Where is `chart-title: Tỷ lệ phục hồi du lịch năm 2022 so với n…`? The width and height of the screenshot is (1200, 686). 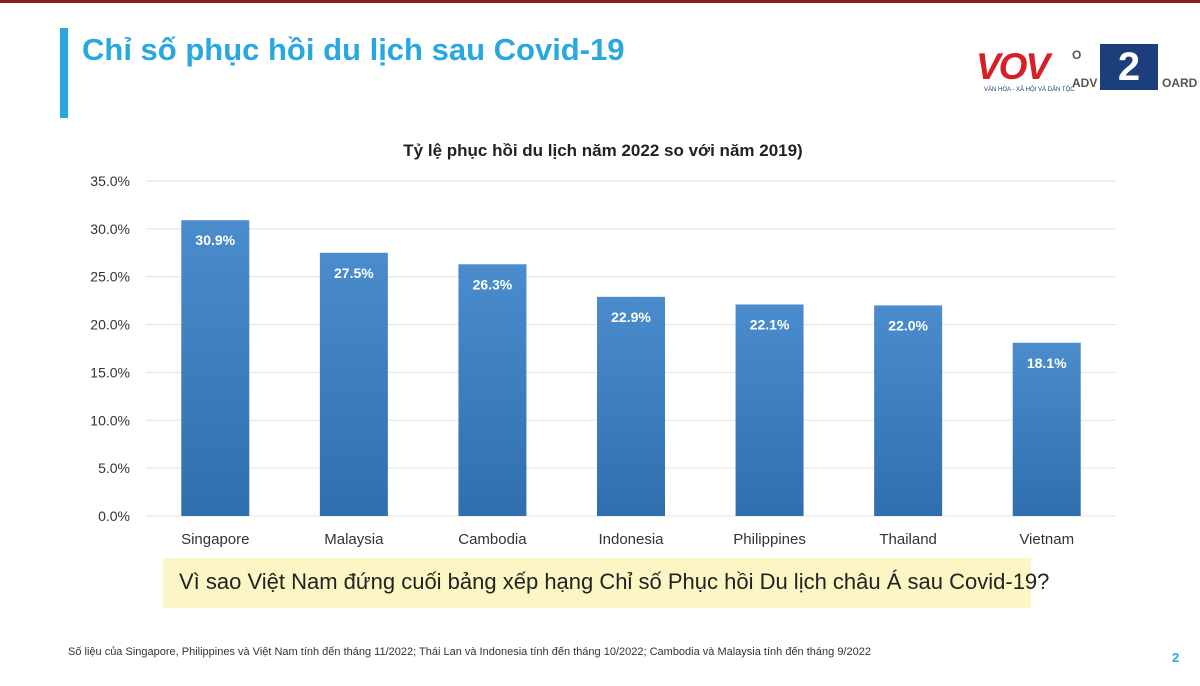 chart-title: Tỷ lệ phục hồi du lịch năm 2022 so với n… is located at coordinates (602, 150).